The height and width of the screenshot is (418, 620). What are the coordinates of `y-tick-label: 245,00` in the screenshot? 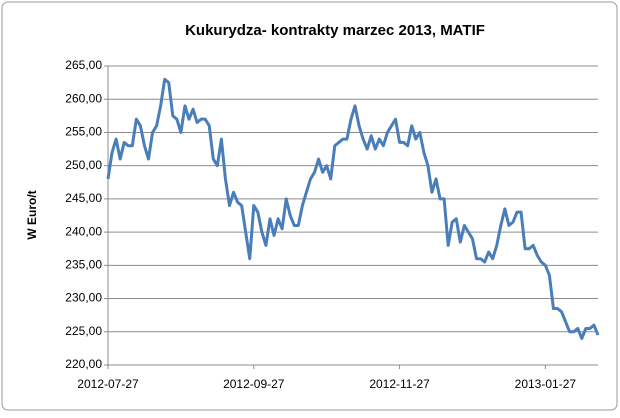 It's located at (83, 198).